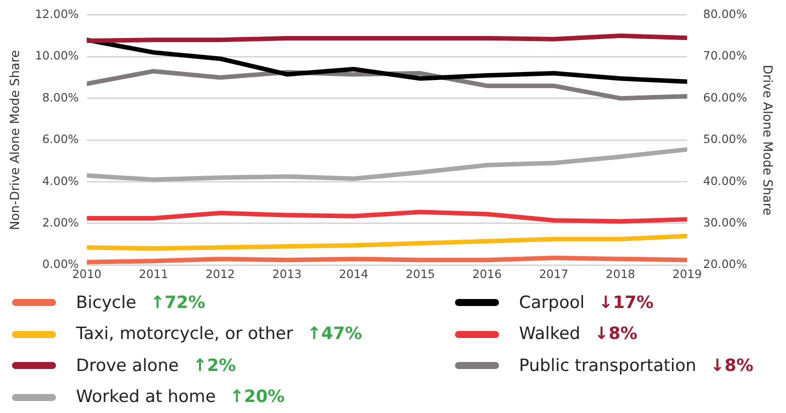  I want to click on x-tick-label: 2019, so click(687, 274).